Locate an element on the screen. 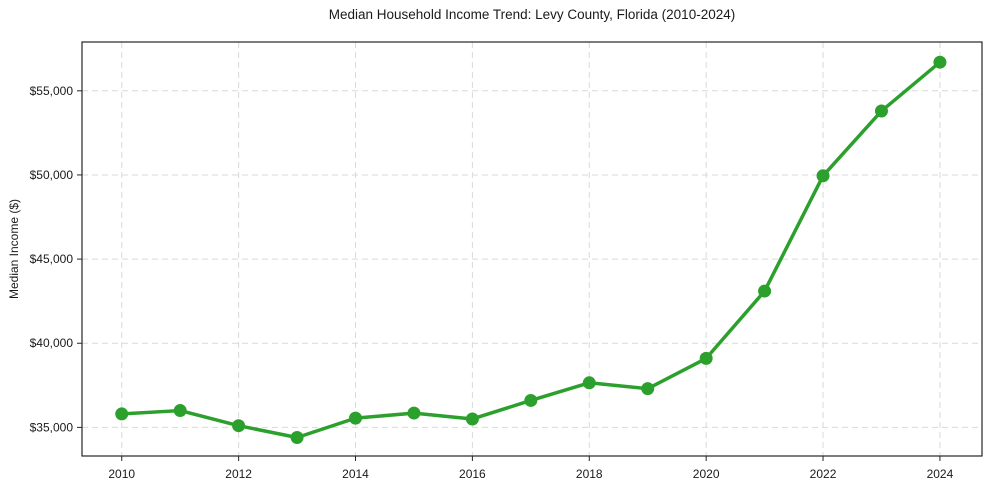 The image size is (989, 490). y-tick-label: $45,000 is located at coordinates (52, 259).